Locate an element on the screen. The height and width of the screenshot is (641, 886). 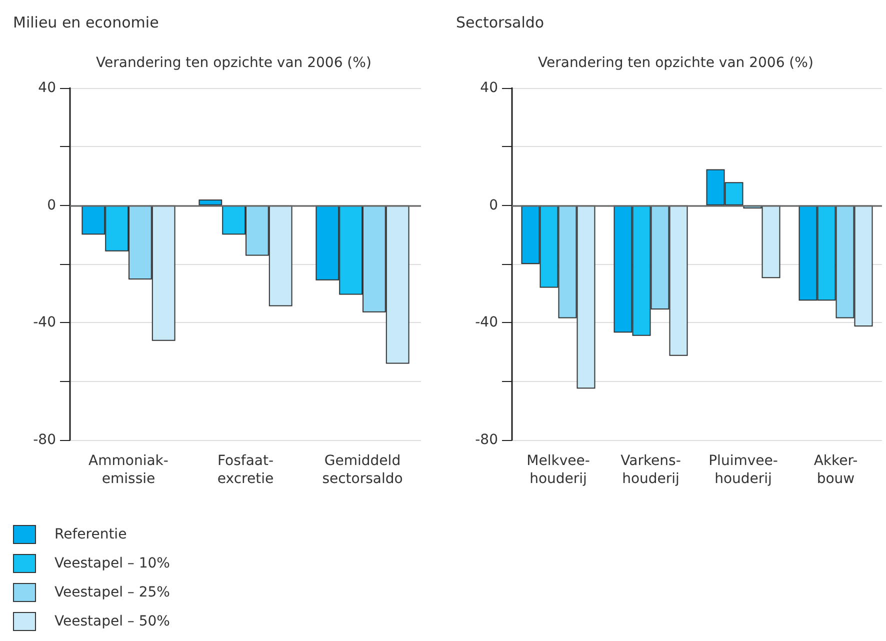
x-tick-label: Varkens- houderij is located at coordinates (650, 470).